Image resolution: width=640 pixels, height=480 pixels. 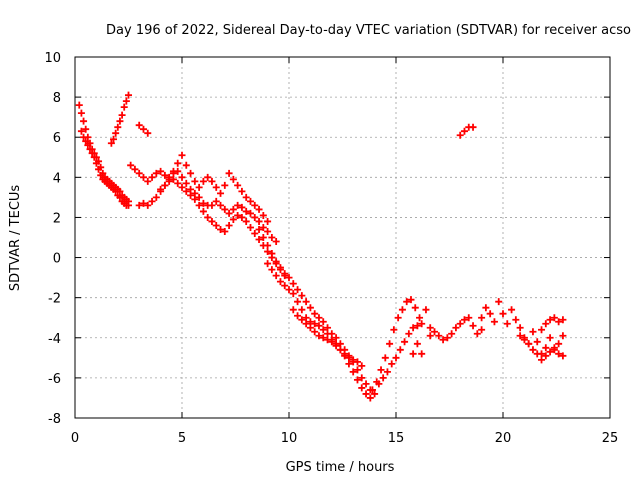 I want to click on x-tick-label: 20, so click(x=503, y=438).